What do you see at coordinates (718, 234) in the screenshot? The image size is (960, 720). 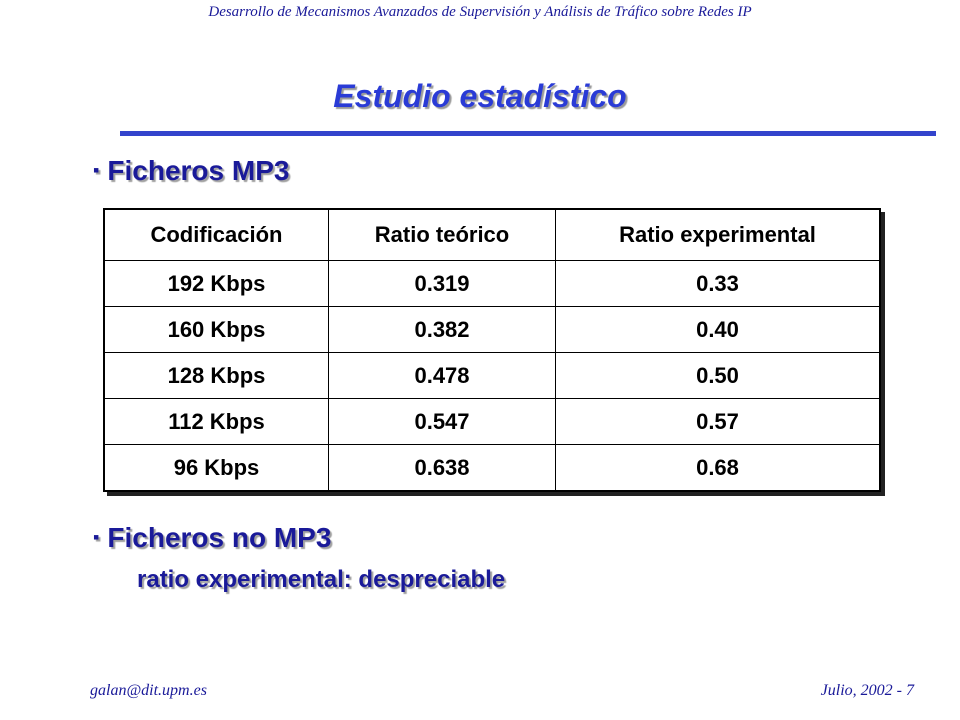 I see `header-ratio-experimental: Ratio experimental` at bounding box center [718, 234].